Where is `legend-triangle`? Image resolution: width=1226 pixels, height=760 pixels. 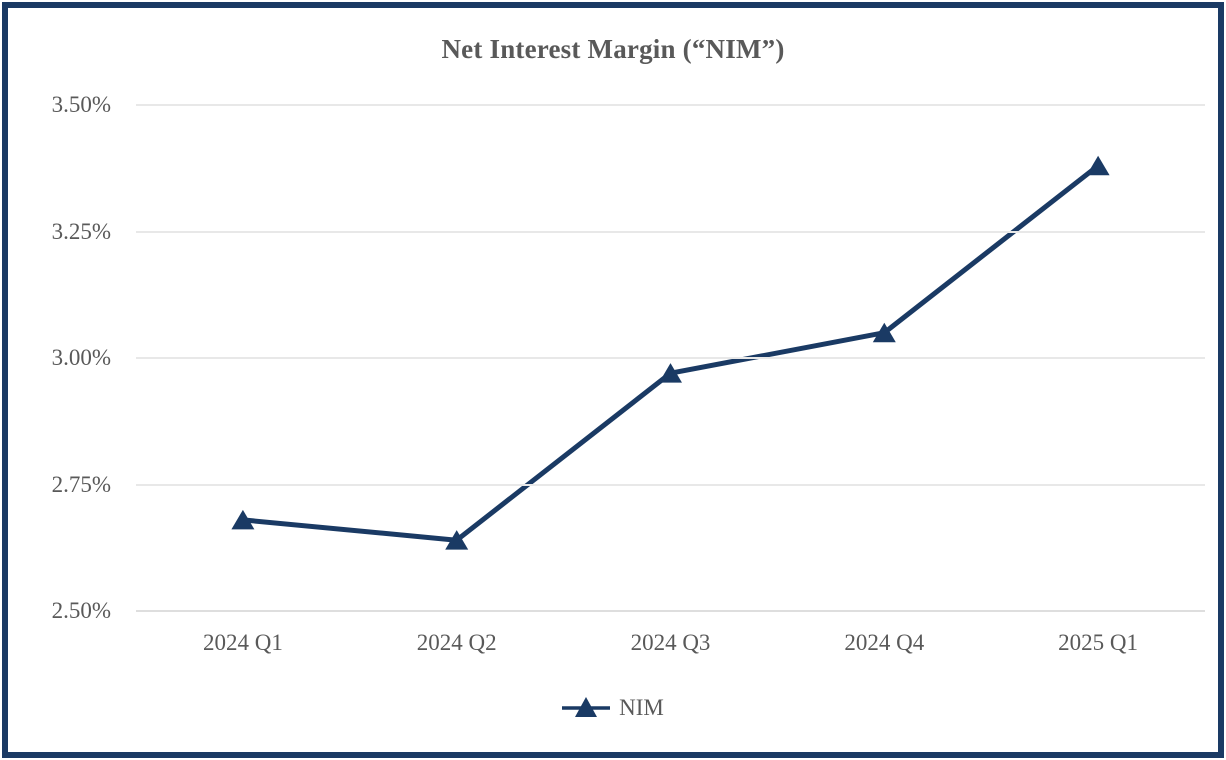
legend-triangle is located at coordinates (586, 707).